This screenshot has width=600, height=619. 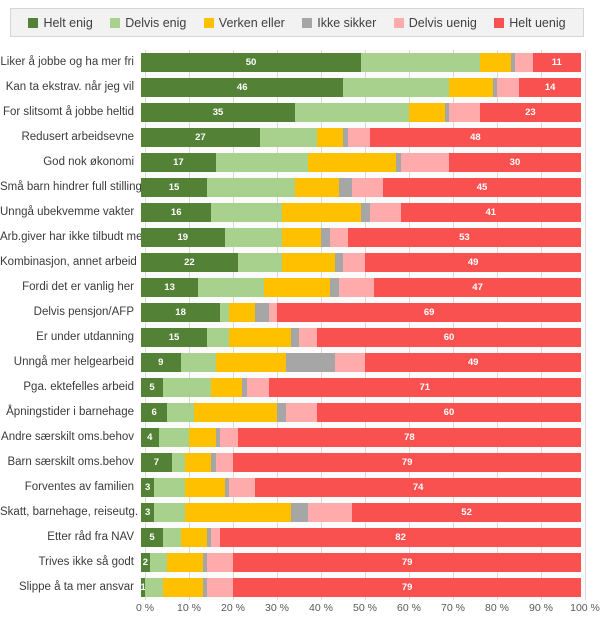 I want to click on bar-segment-helt-enig: 3, so click(x=148, y=487).